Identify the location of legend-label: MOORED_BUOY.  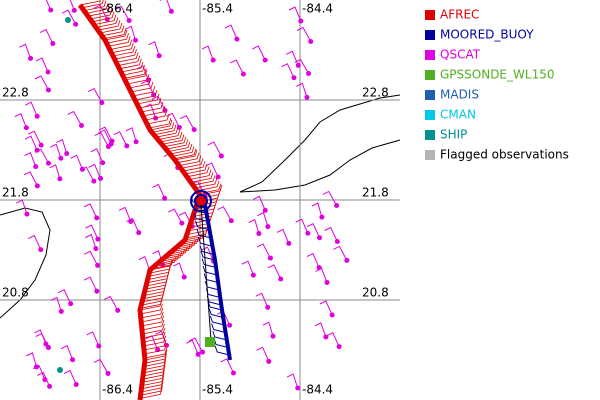
(487, 35).